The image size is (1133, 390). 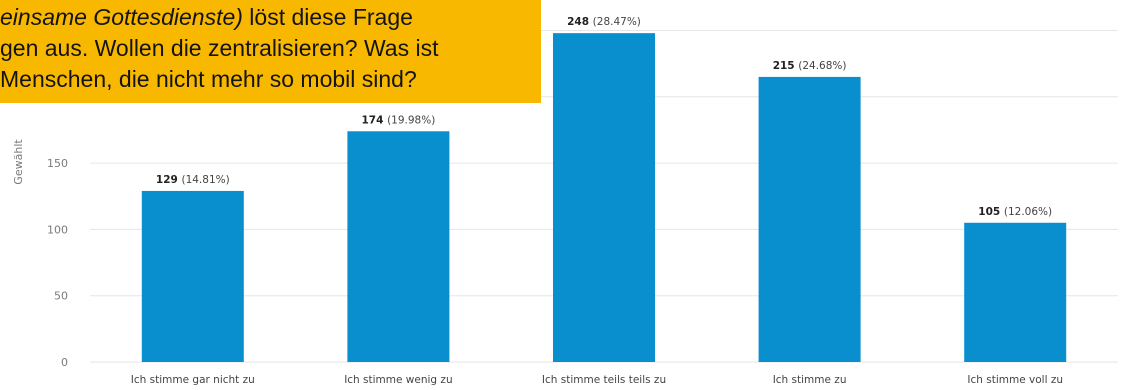 I want to click on data-label-percent: (12.06%), so click(x=1028, y=212).